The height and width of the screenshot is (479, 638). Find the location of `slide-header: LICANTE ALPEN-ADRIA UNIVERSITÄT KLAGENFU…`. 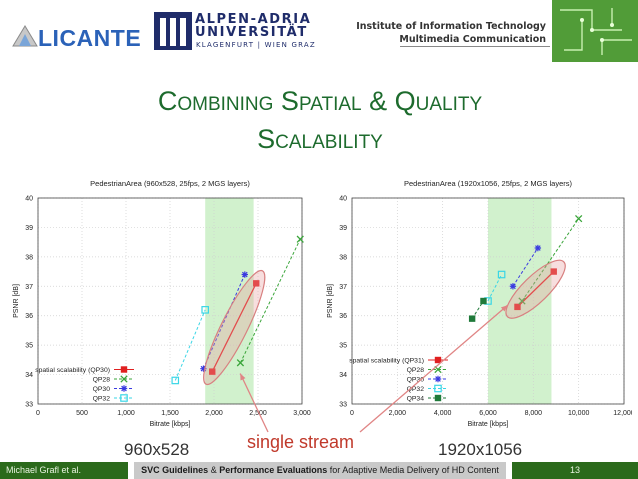

slide-header: LICANTE ALPEN-ADRIA UNIVERSITÄT KLAGENFU… is located at coordinates (319, 31).